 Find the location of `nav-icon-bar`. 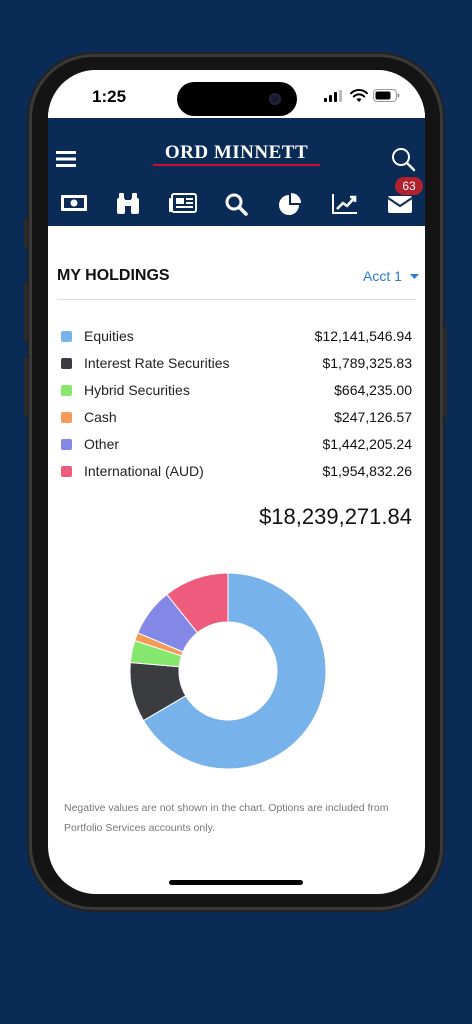

nav-icon-bar is located at coordinates (236, 208).